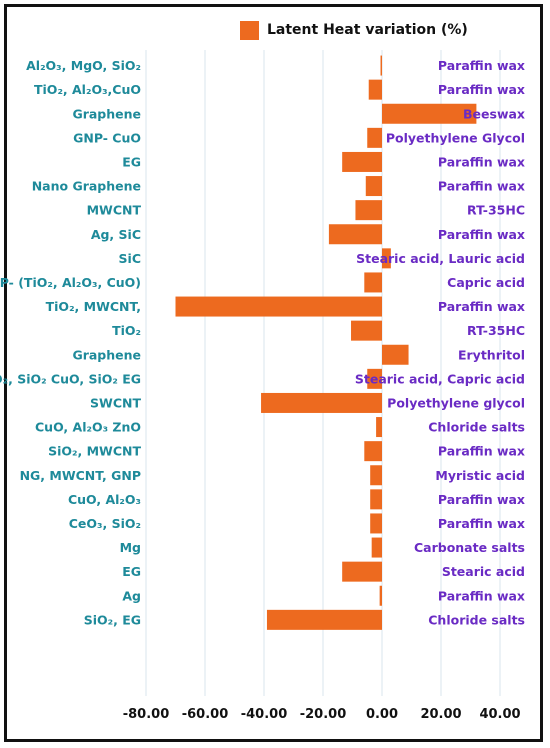 The image size is (550, 748). Describe the element at coordinates (87, 89) in the screenshot. I see `category-label: TiO₂, Al₂O₃,CuO` at that location.